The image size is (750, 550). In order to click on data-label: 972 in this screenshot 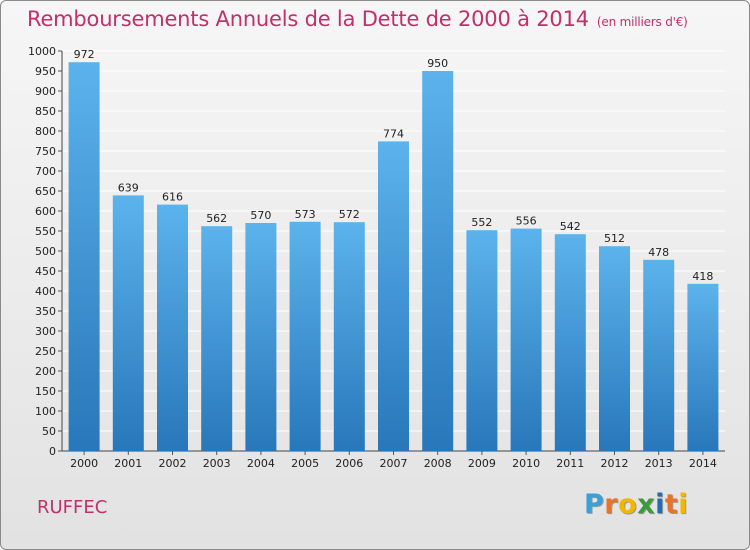, I will do `click(84, 54)`.